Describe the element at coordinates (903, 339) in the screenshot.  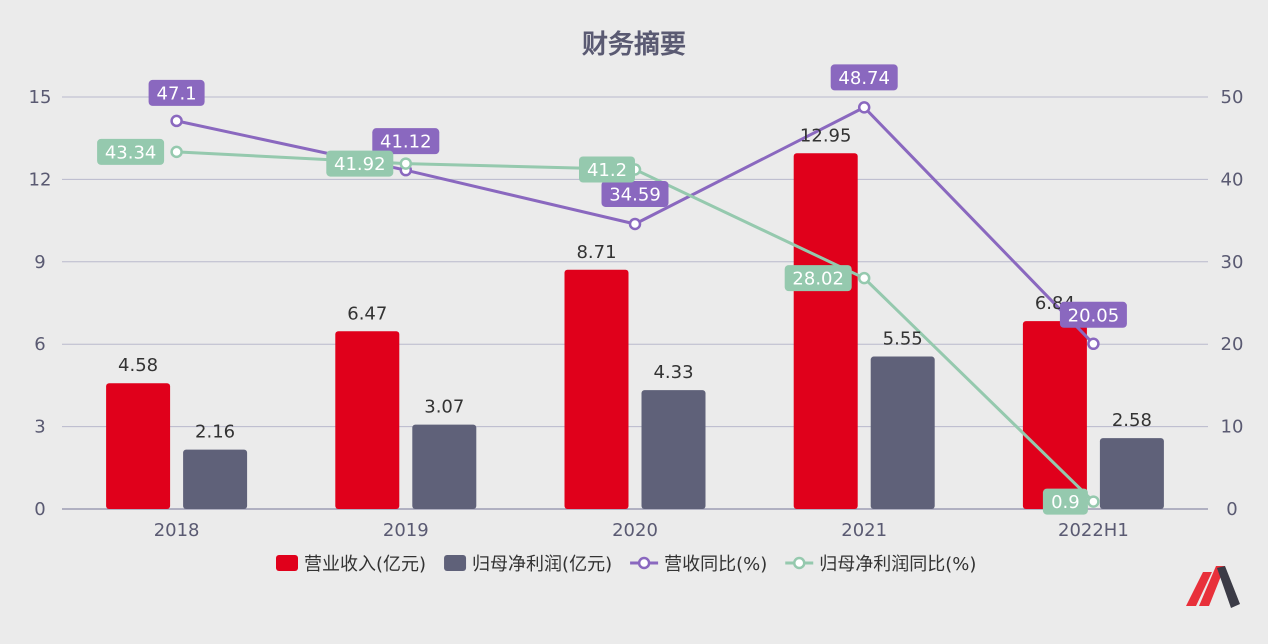
I see `bar-value-label: 5.55` at that location.